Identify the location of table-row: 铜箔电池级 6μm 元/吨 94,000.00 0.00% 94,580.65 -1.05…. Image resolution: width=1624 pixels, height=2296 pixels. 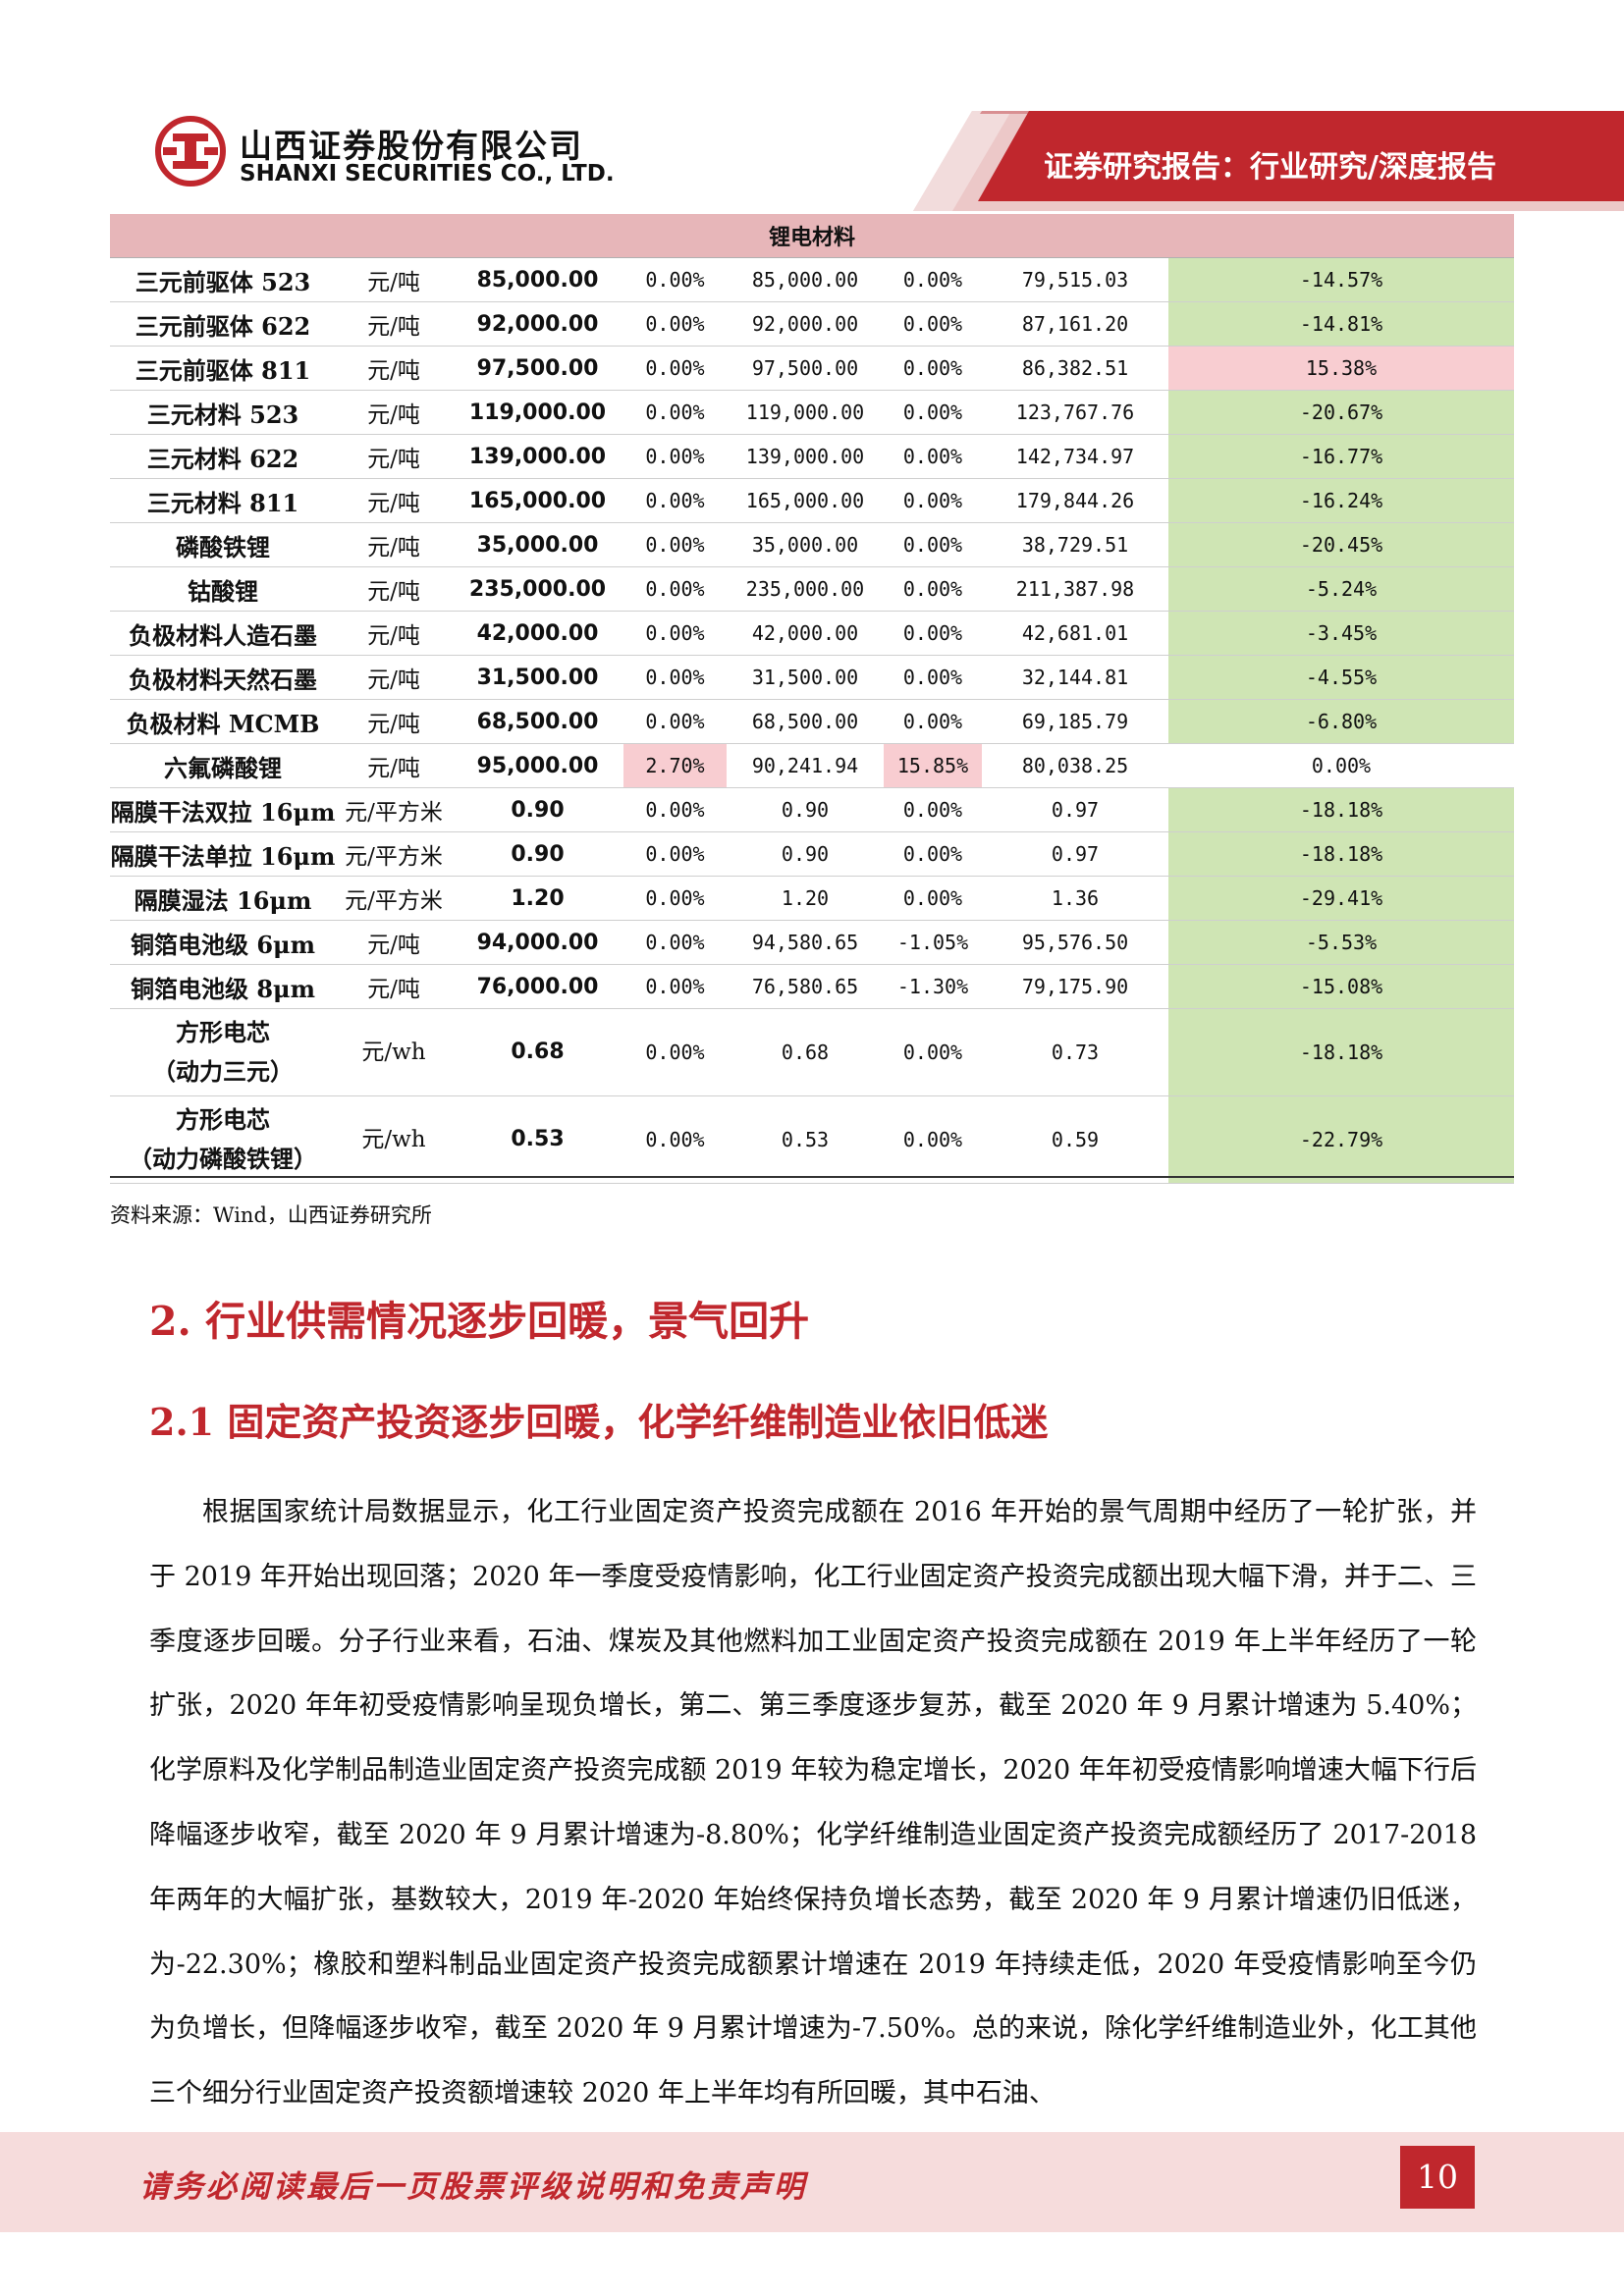
(812, 942).